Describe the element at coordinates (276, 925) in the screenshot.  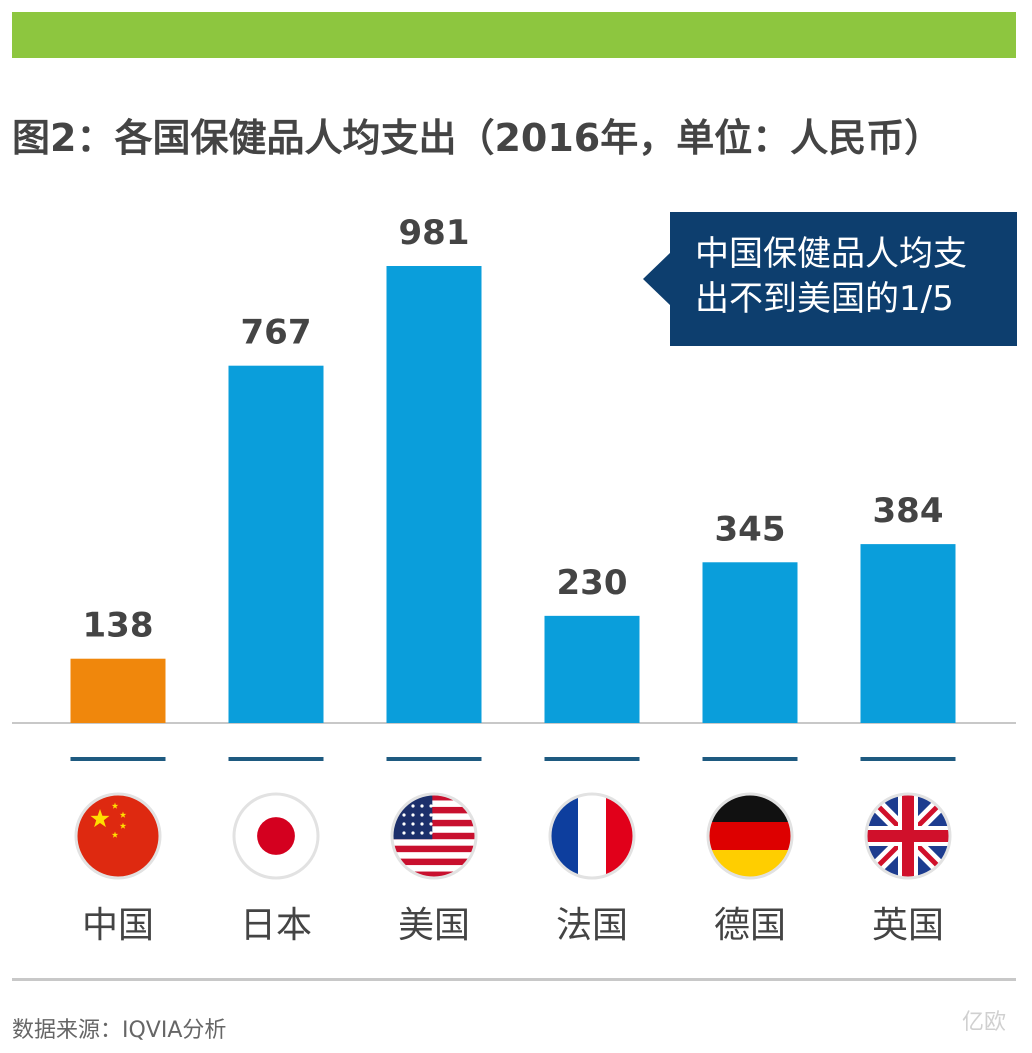
I see `category-label: 日本` at that location.